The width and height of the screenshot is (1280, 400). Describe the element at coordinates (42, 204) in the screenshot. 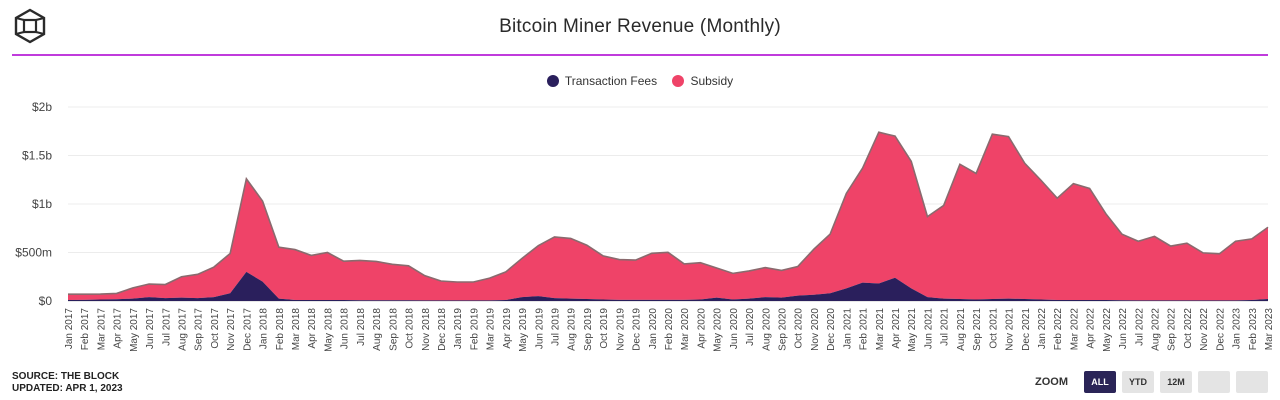

I see `y-tick-label: $1b` at that location.